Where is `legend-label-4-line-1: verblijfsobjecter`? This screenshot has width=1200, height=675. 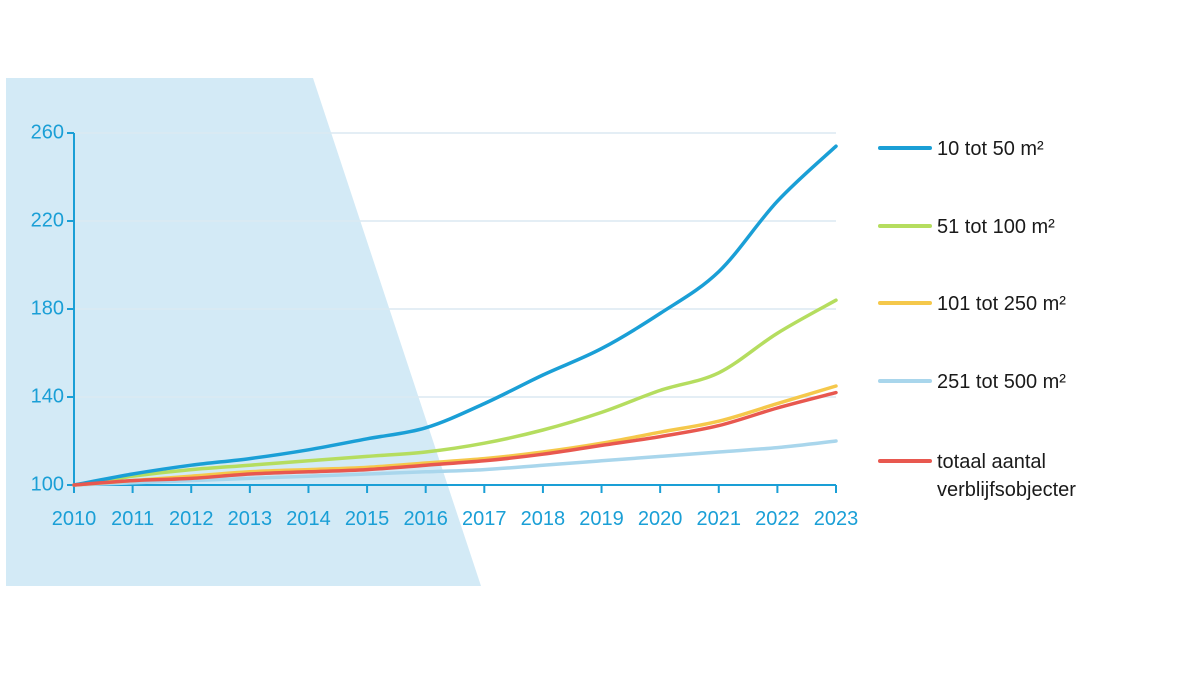
legend-label-4-line-1: verblijfsobjecter is located at coordinates (1006, 490).